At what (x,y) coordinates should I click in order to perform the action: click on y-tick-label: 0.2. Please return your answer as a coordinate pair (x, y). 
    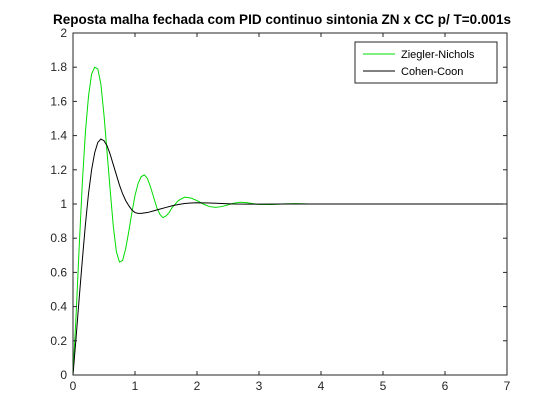
    Looking at the image, I should click on (58, 341).